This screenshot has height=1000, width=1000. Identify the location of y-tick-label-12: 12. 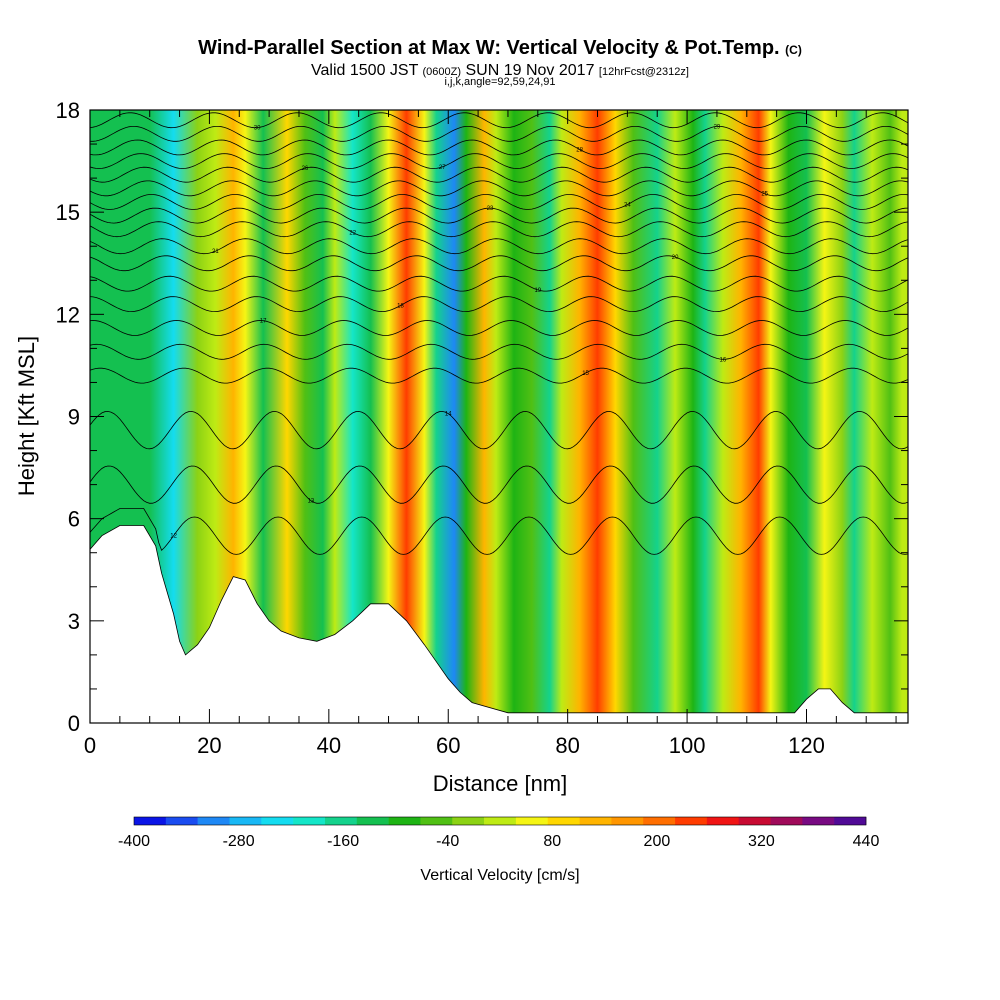
(68, 314).